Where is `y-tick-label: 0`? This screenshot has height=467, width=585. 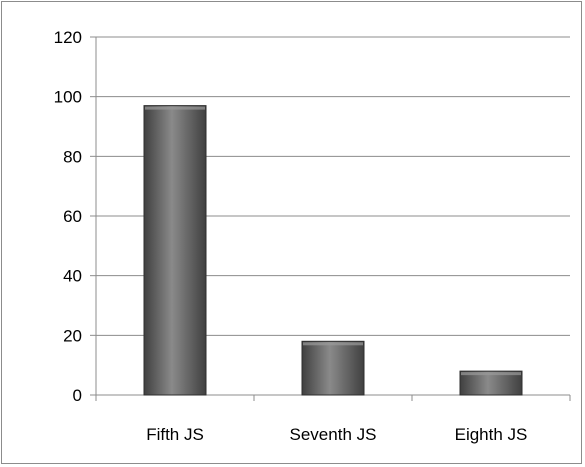
y-tick-label: 0 is located at coordinates (77, 395).